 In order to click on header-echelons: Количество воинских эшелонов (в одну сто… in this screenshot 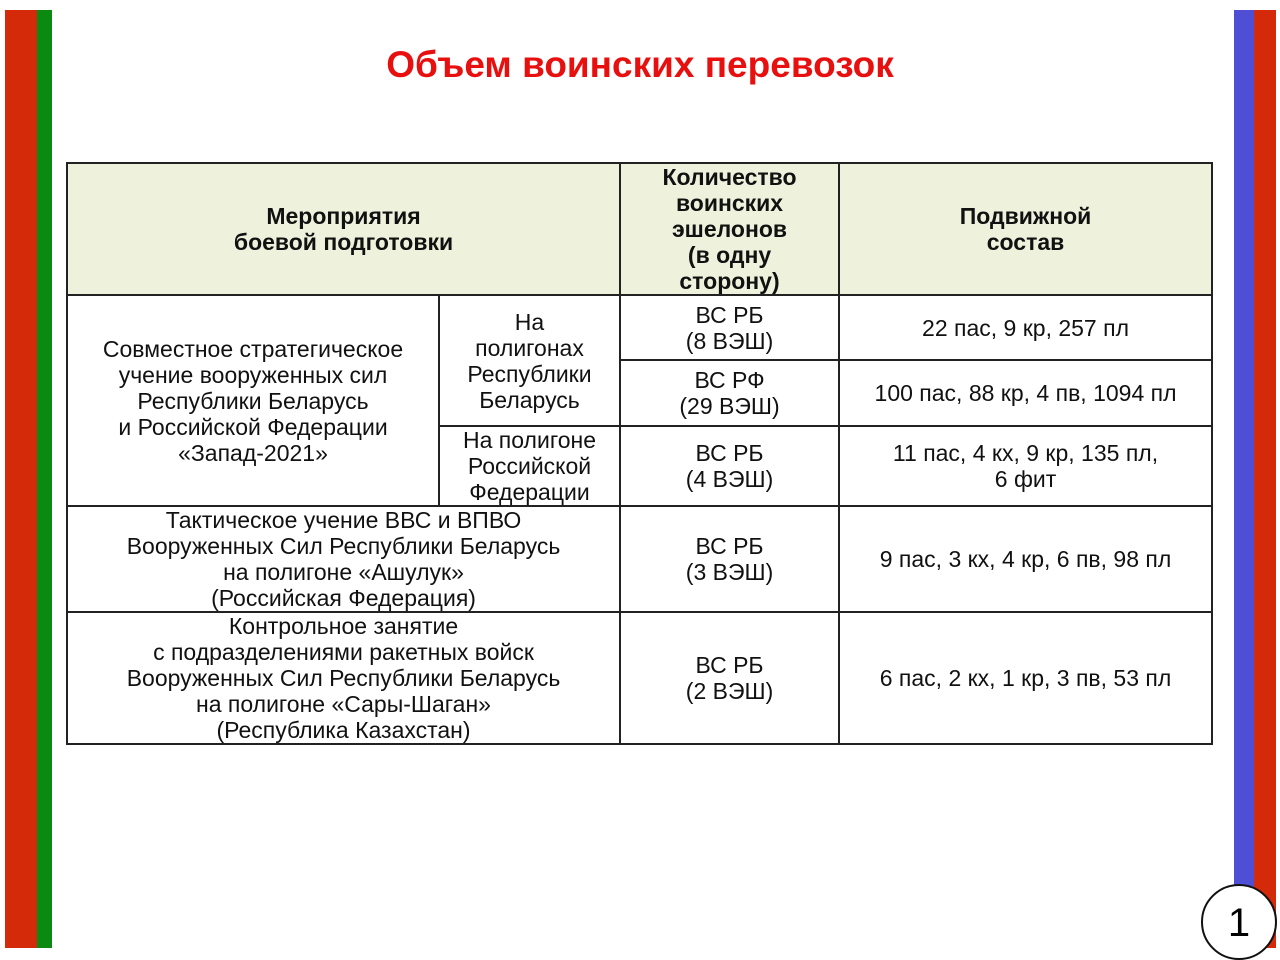, I will do `click(730, 229)`.